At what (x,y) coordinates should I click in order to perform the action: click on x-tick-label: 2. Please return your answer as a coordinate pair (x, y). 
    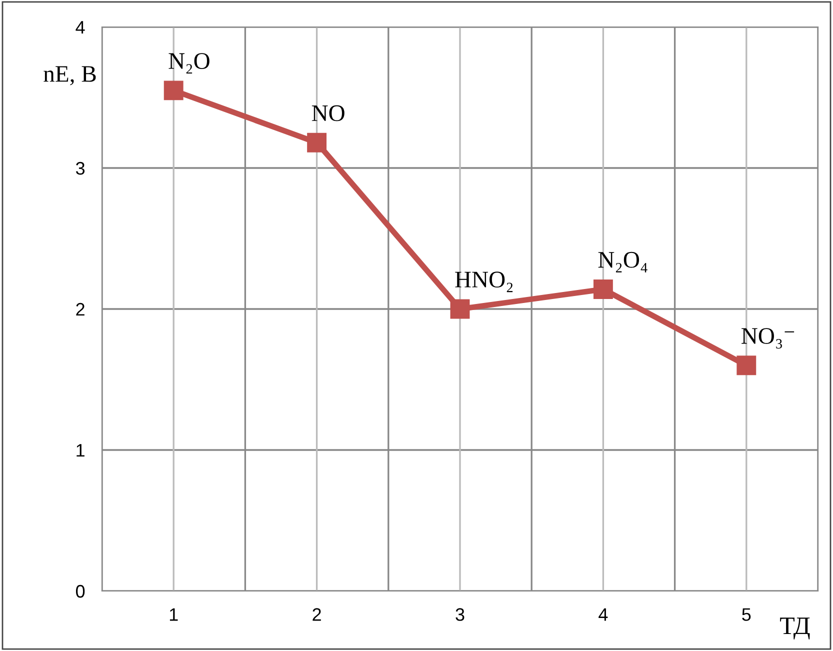
    Looking at the image, I should click on (316, 614).